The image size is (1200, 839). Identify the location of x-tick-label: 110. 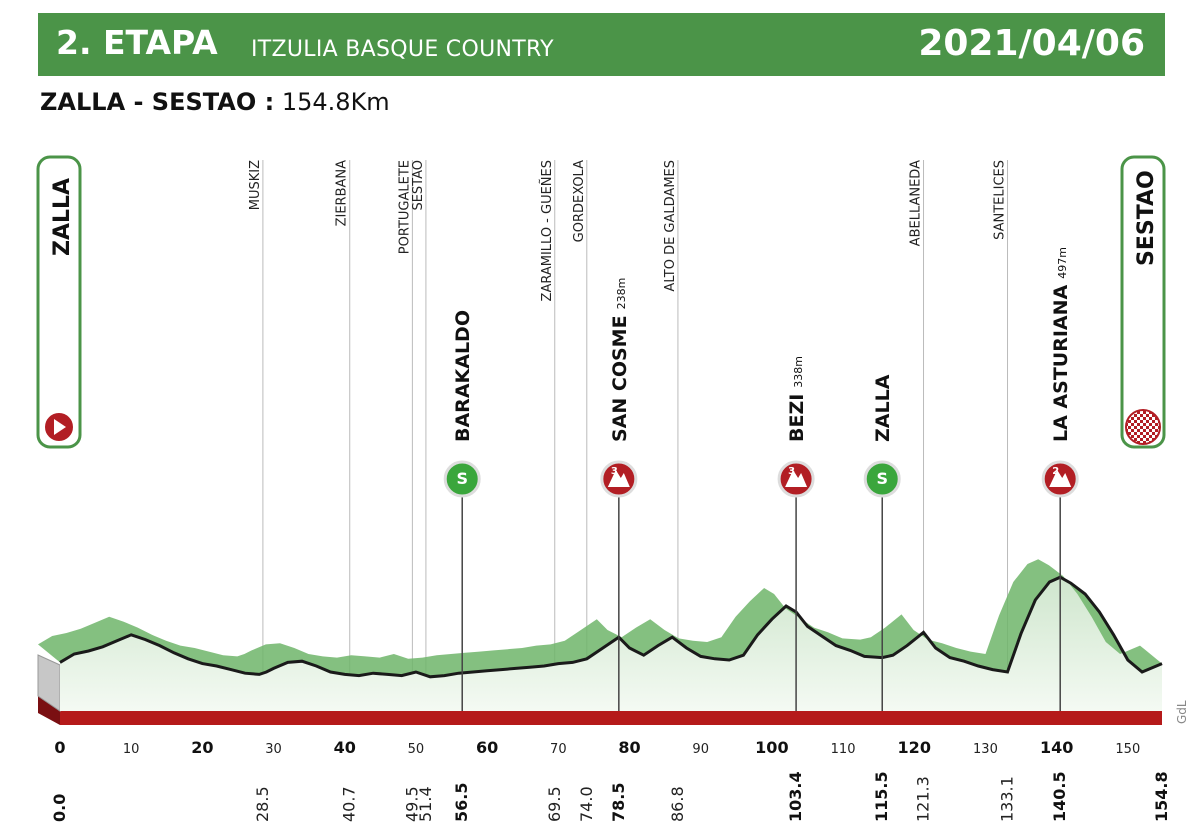
(843, 749).